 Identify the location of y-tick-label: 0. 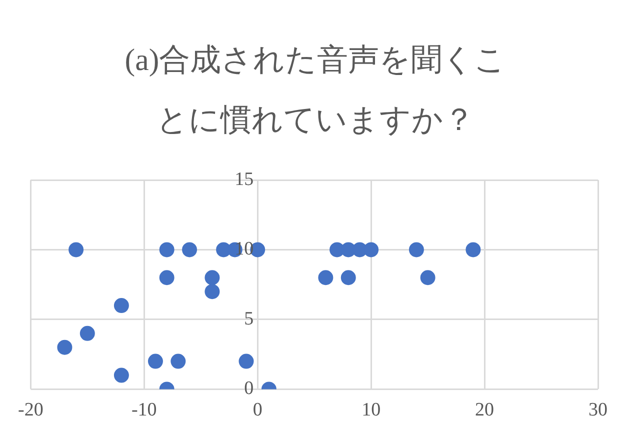
(249, 389).